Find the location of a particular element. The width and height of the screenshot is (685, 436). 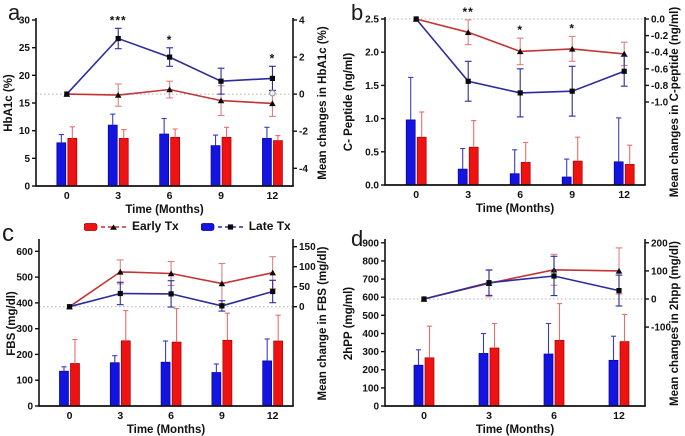

early-tx-bar-line-swatch-icon is located at coordinates (105, 226).